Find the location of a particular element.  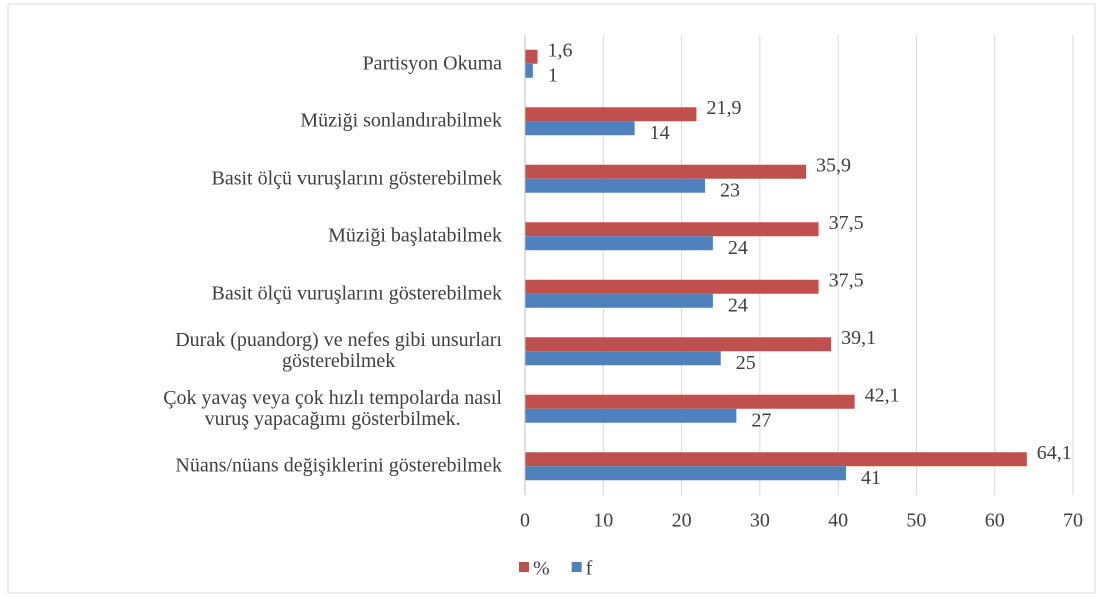

x-tick-label: 20 is located at coordinates (682, 521).